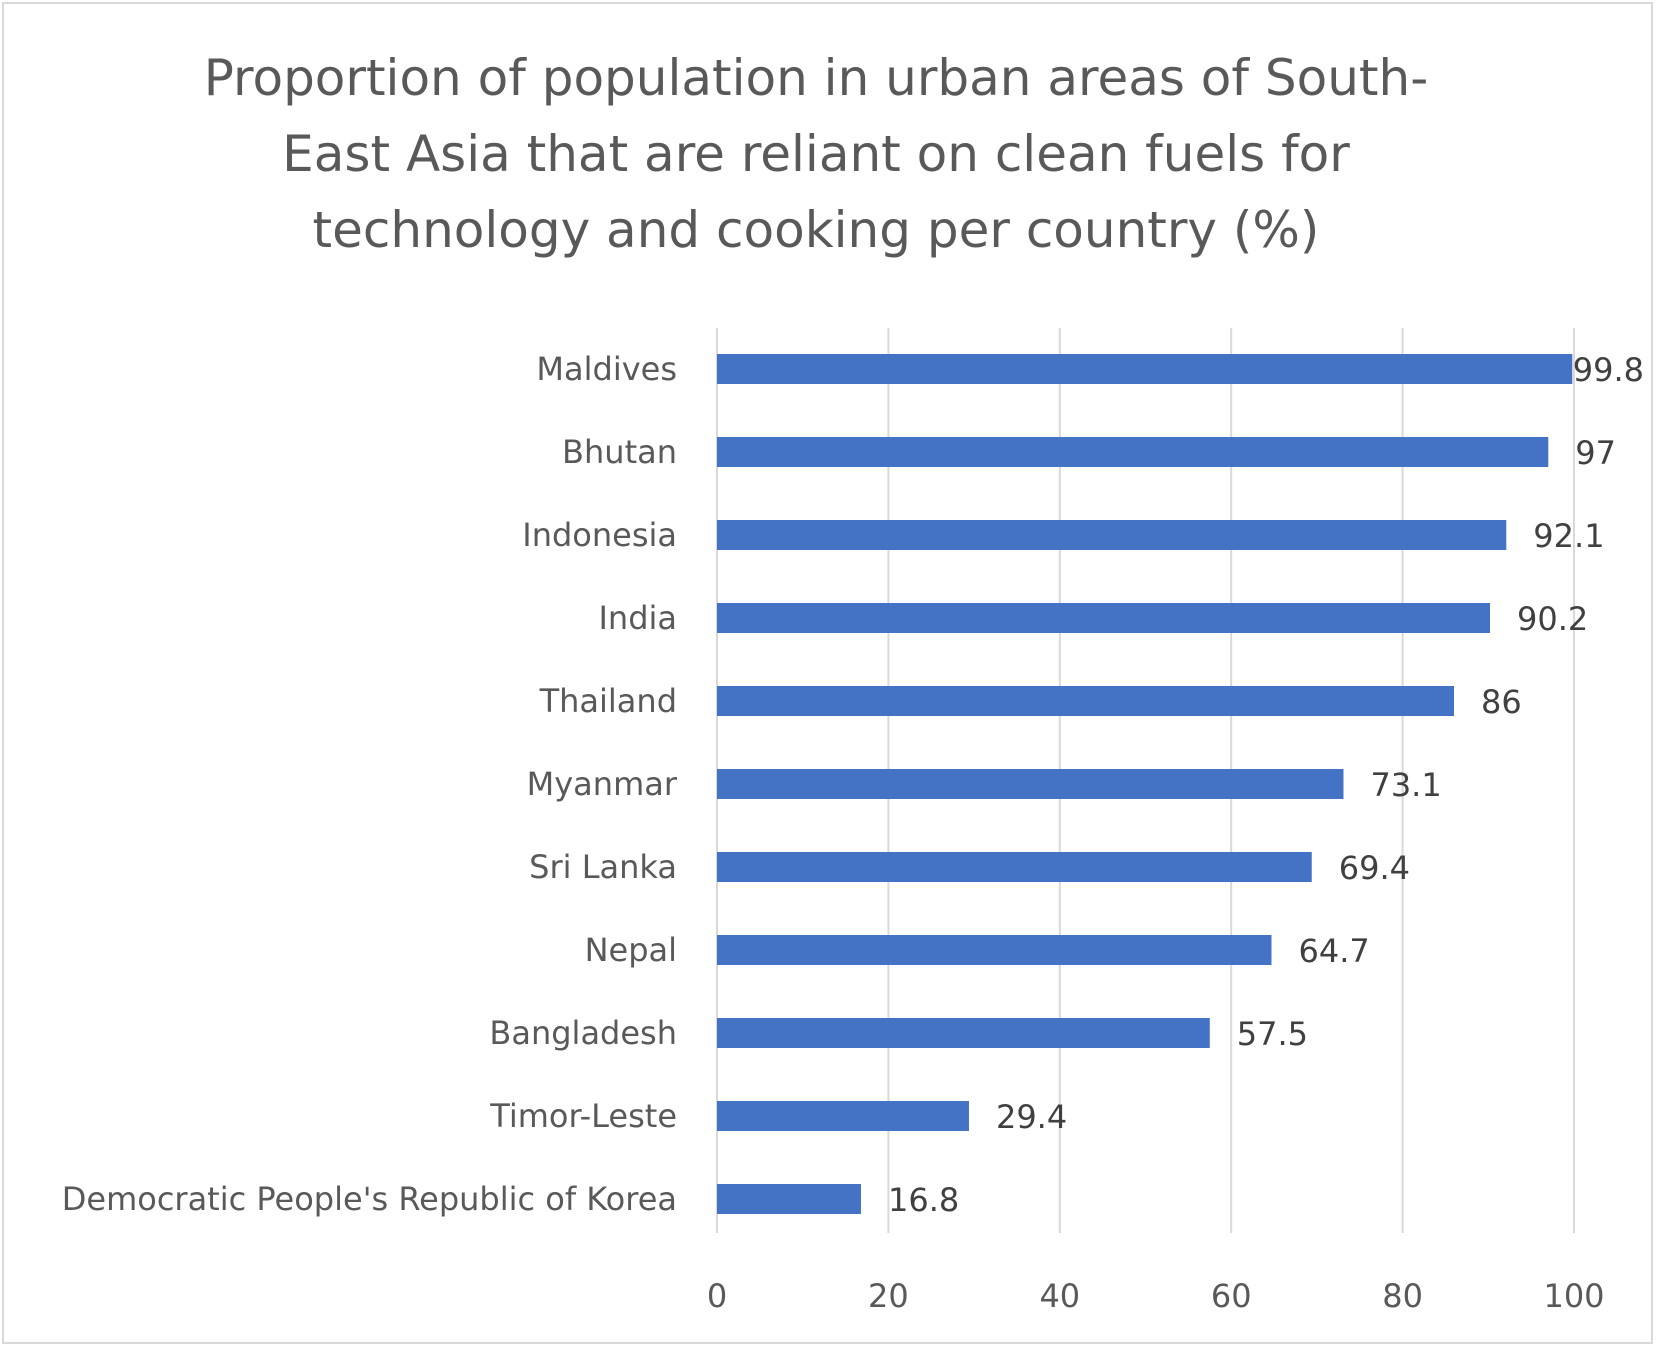 This screenshot has height=1348, width=1657. I want to click on category-label-8: Bangladesh, so click(583, 1033).